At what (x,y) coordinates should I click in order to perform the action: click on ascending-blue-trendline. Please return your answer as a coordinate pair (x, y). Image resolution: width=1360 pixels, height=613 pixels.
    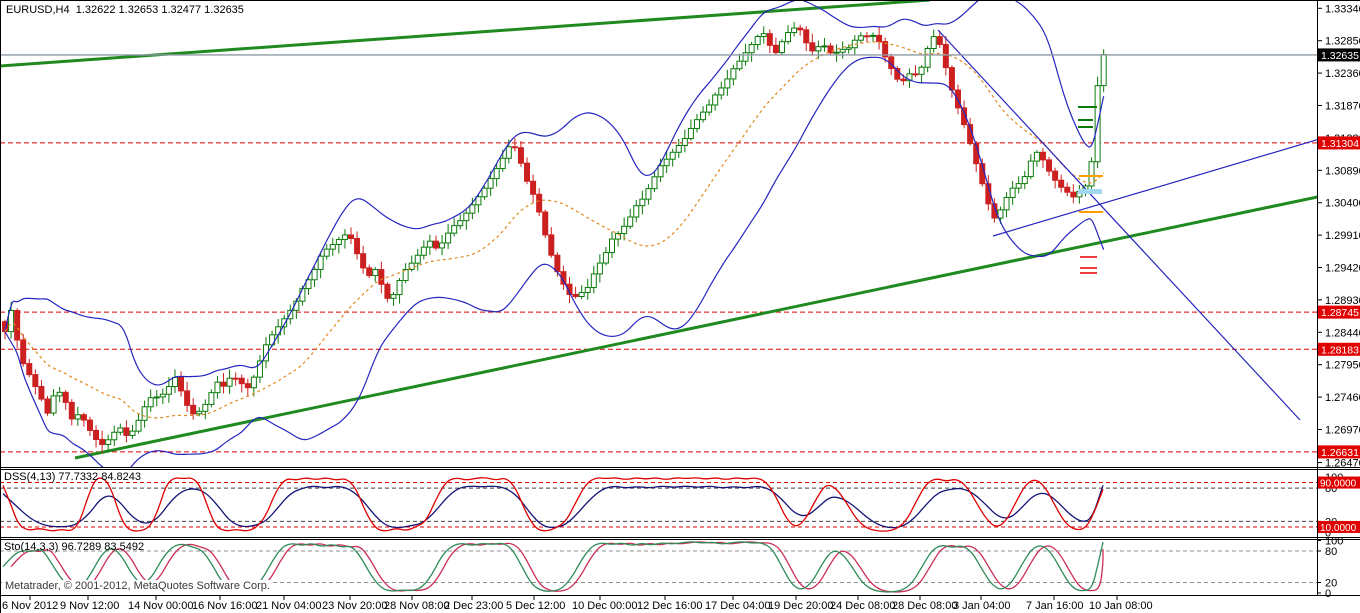
    Looking at the image, I should click on (1176, 182).